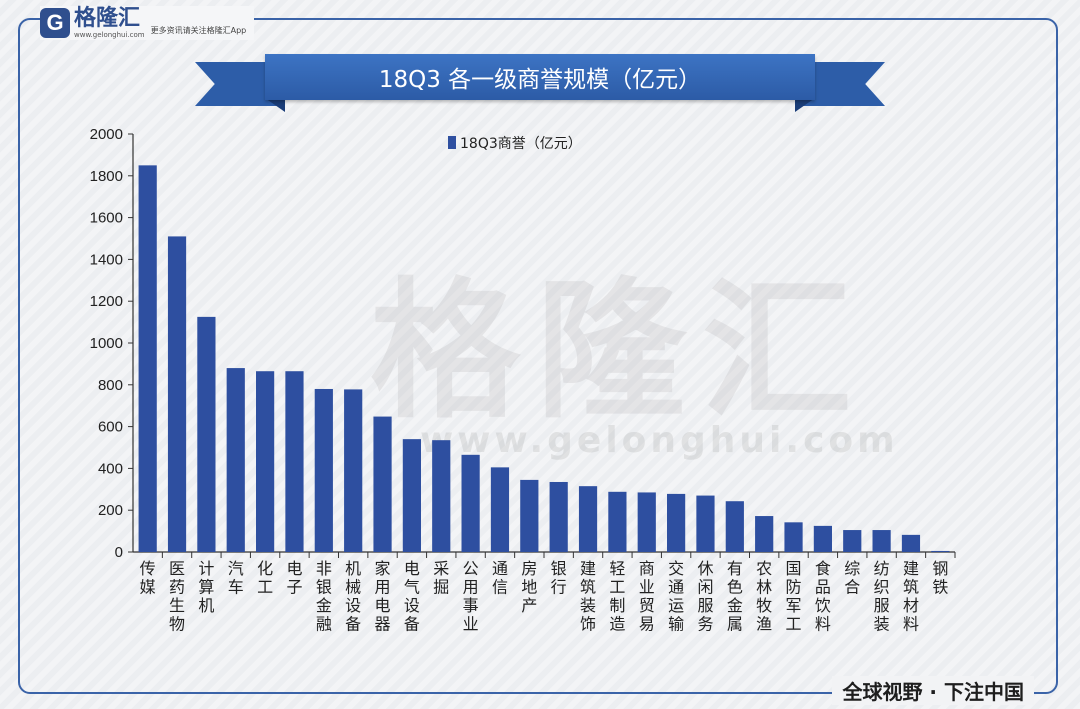  What do you see at coordinates (588, 596) in the screenshot?
I see `x-tick-label: 建筑装饰` at bounding box center [588, 596].